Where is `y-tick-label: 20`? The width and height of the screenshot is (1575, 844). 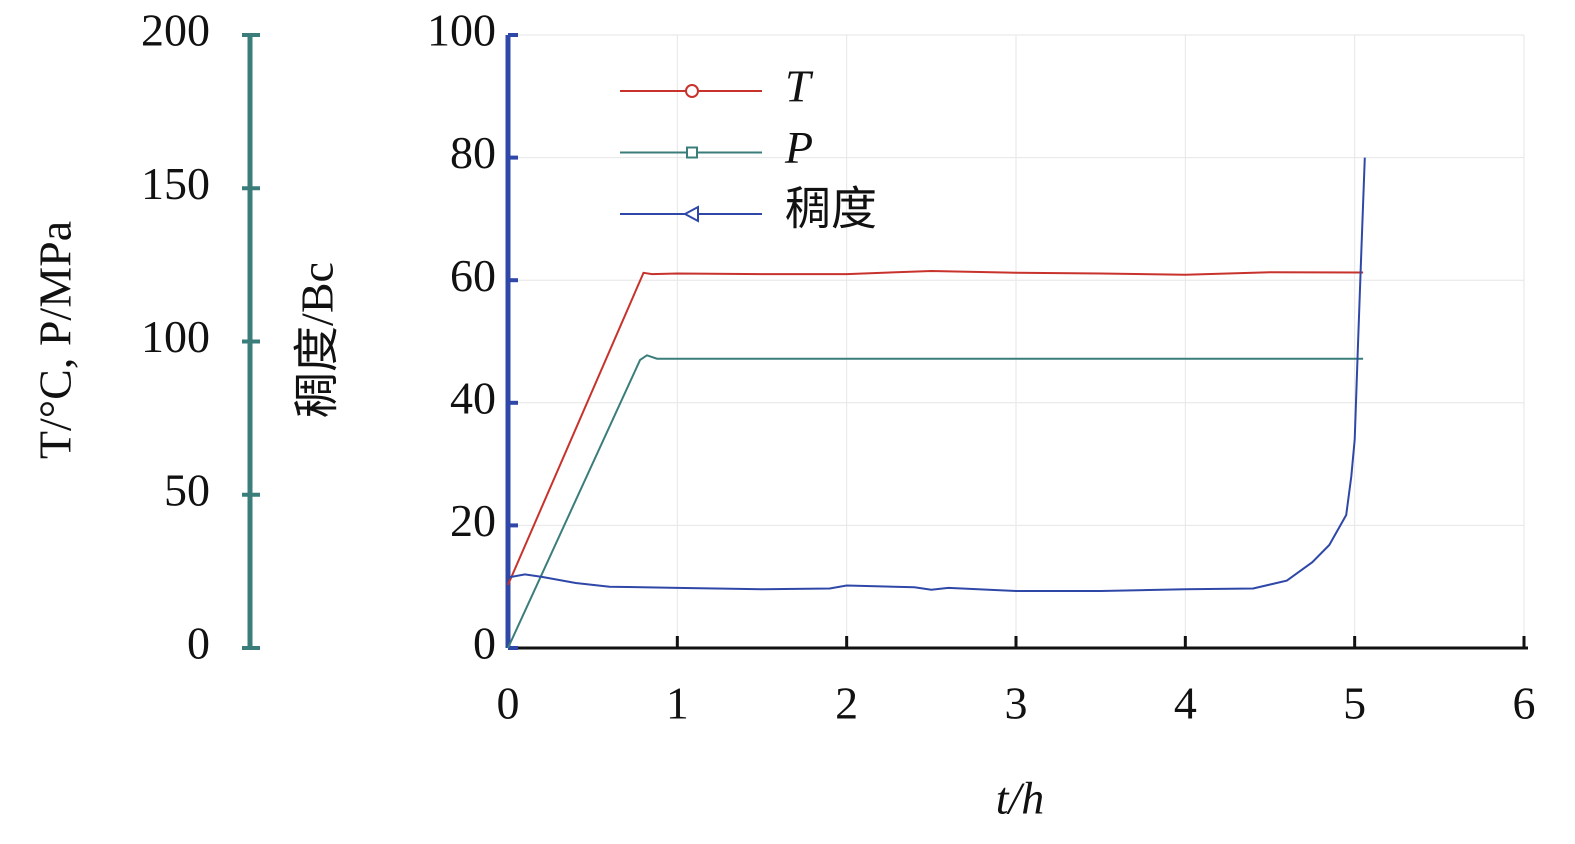
y-tick-label: 20 is located at coordinates (473, 520).